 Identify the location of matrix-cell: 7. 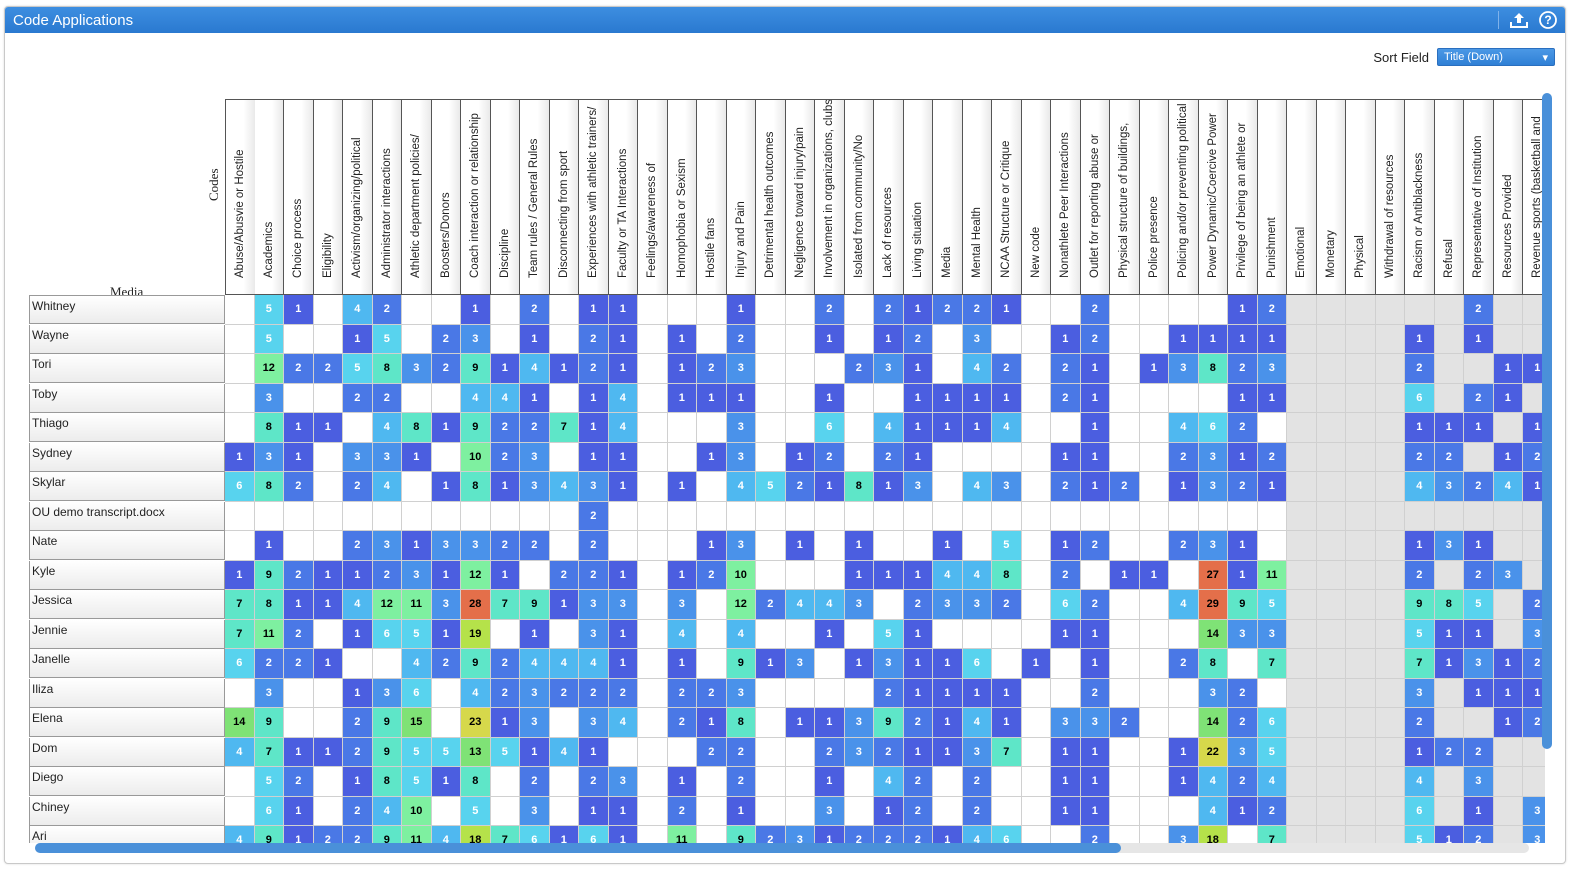
(505, 834).